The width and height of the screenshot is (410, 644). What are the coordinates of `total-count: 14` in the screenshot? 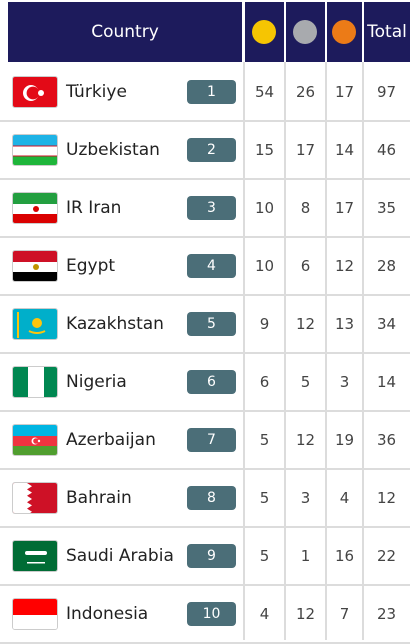 It's located at (386, 382).